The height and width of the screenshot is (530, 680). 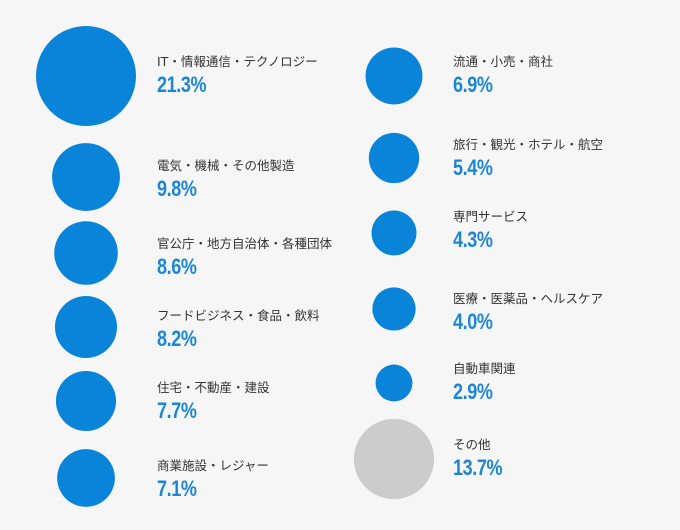 I want to click on category-label: 住宅・不動産・建設, so click(x=213, y=387).